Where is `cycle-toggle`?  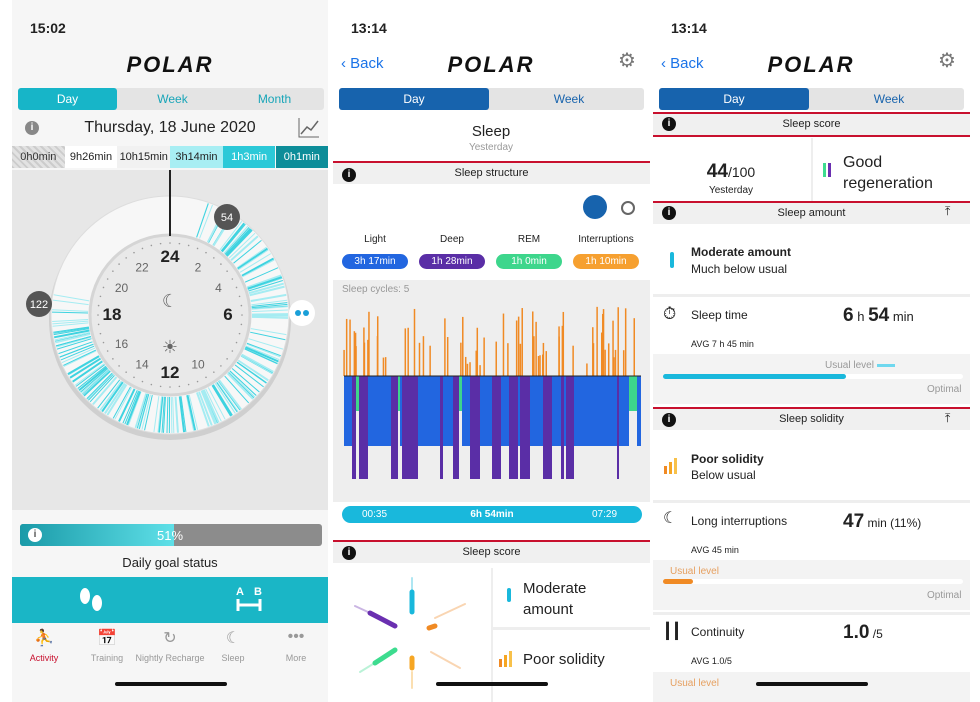
cycle-toggle is located at coordinates (628, 208).